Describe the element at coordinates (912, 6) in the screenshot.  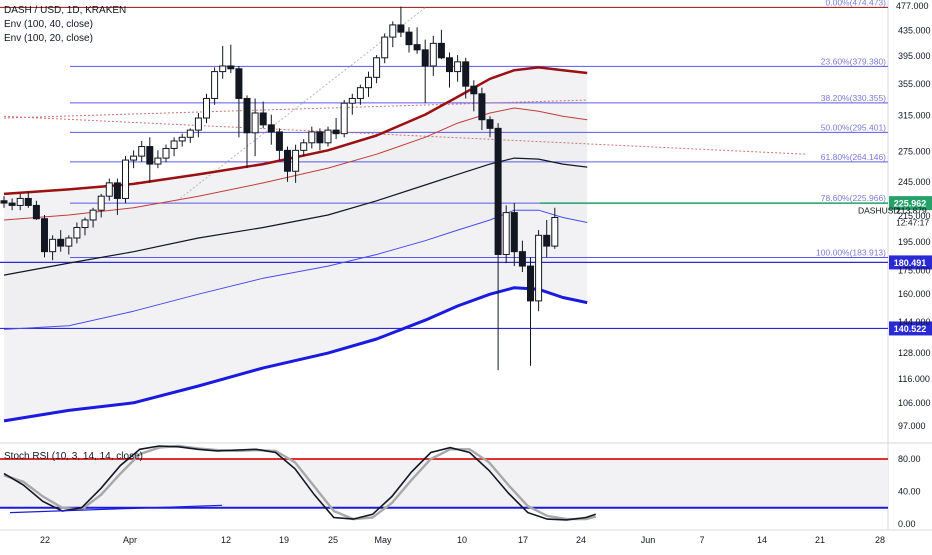
I see `price-tick-label: 477.000` at that location.